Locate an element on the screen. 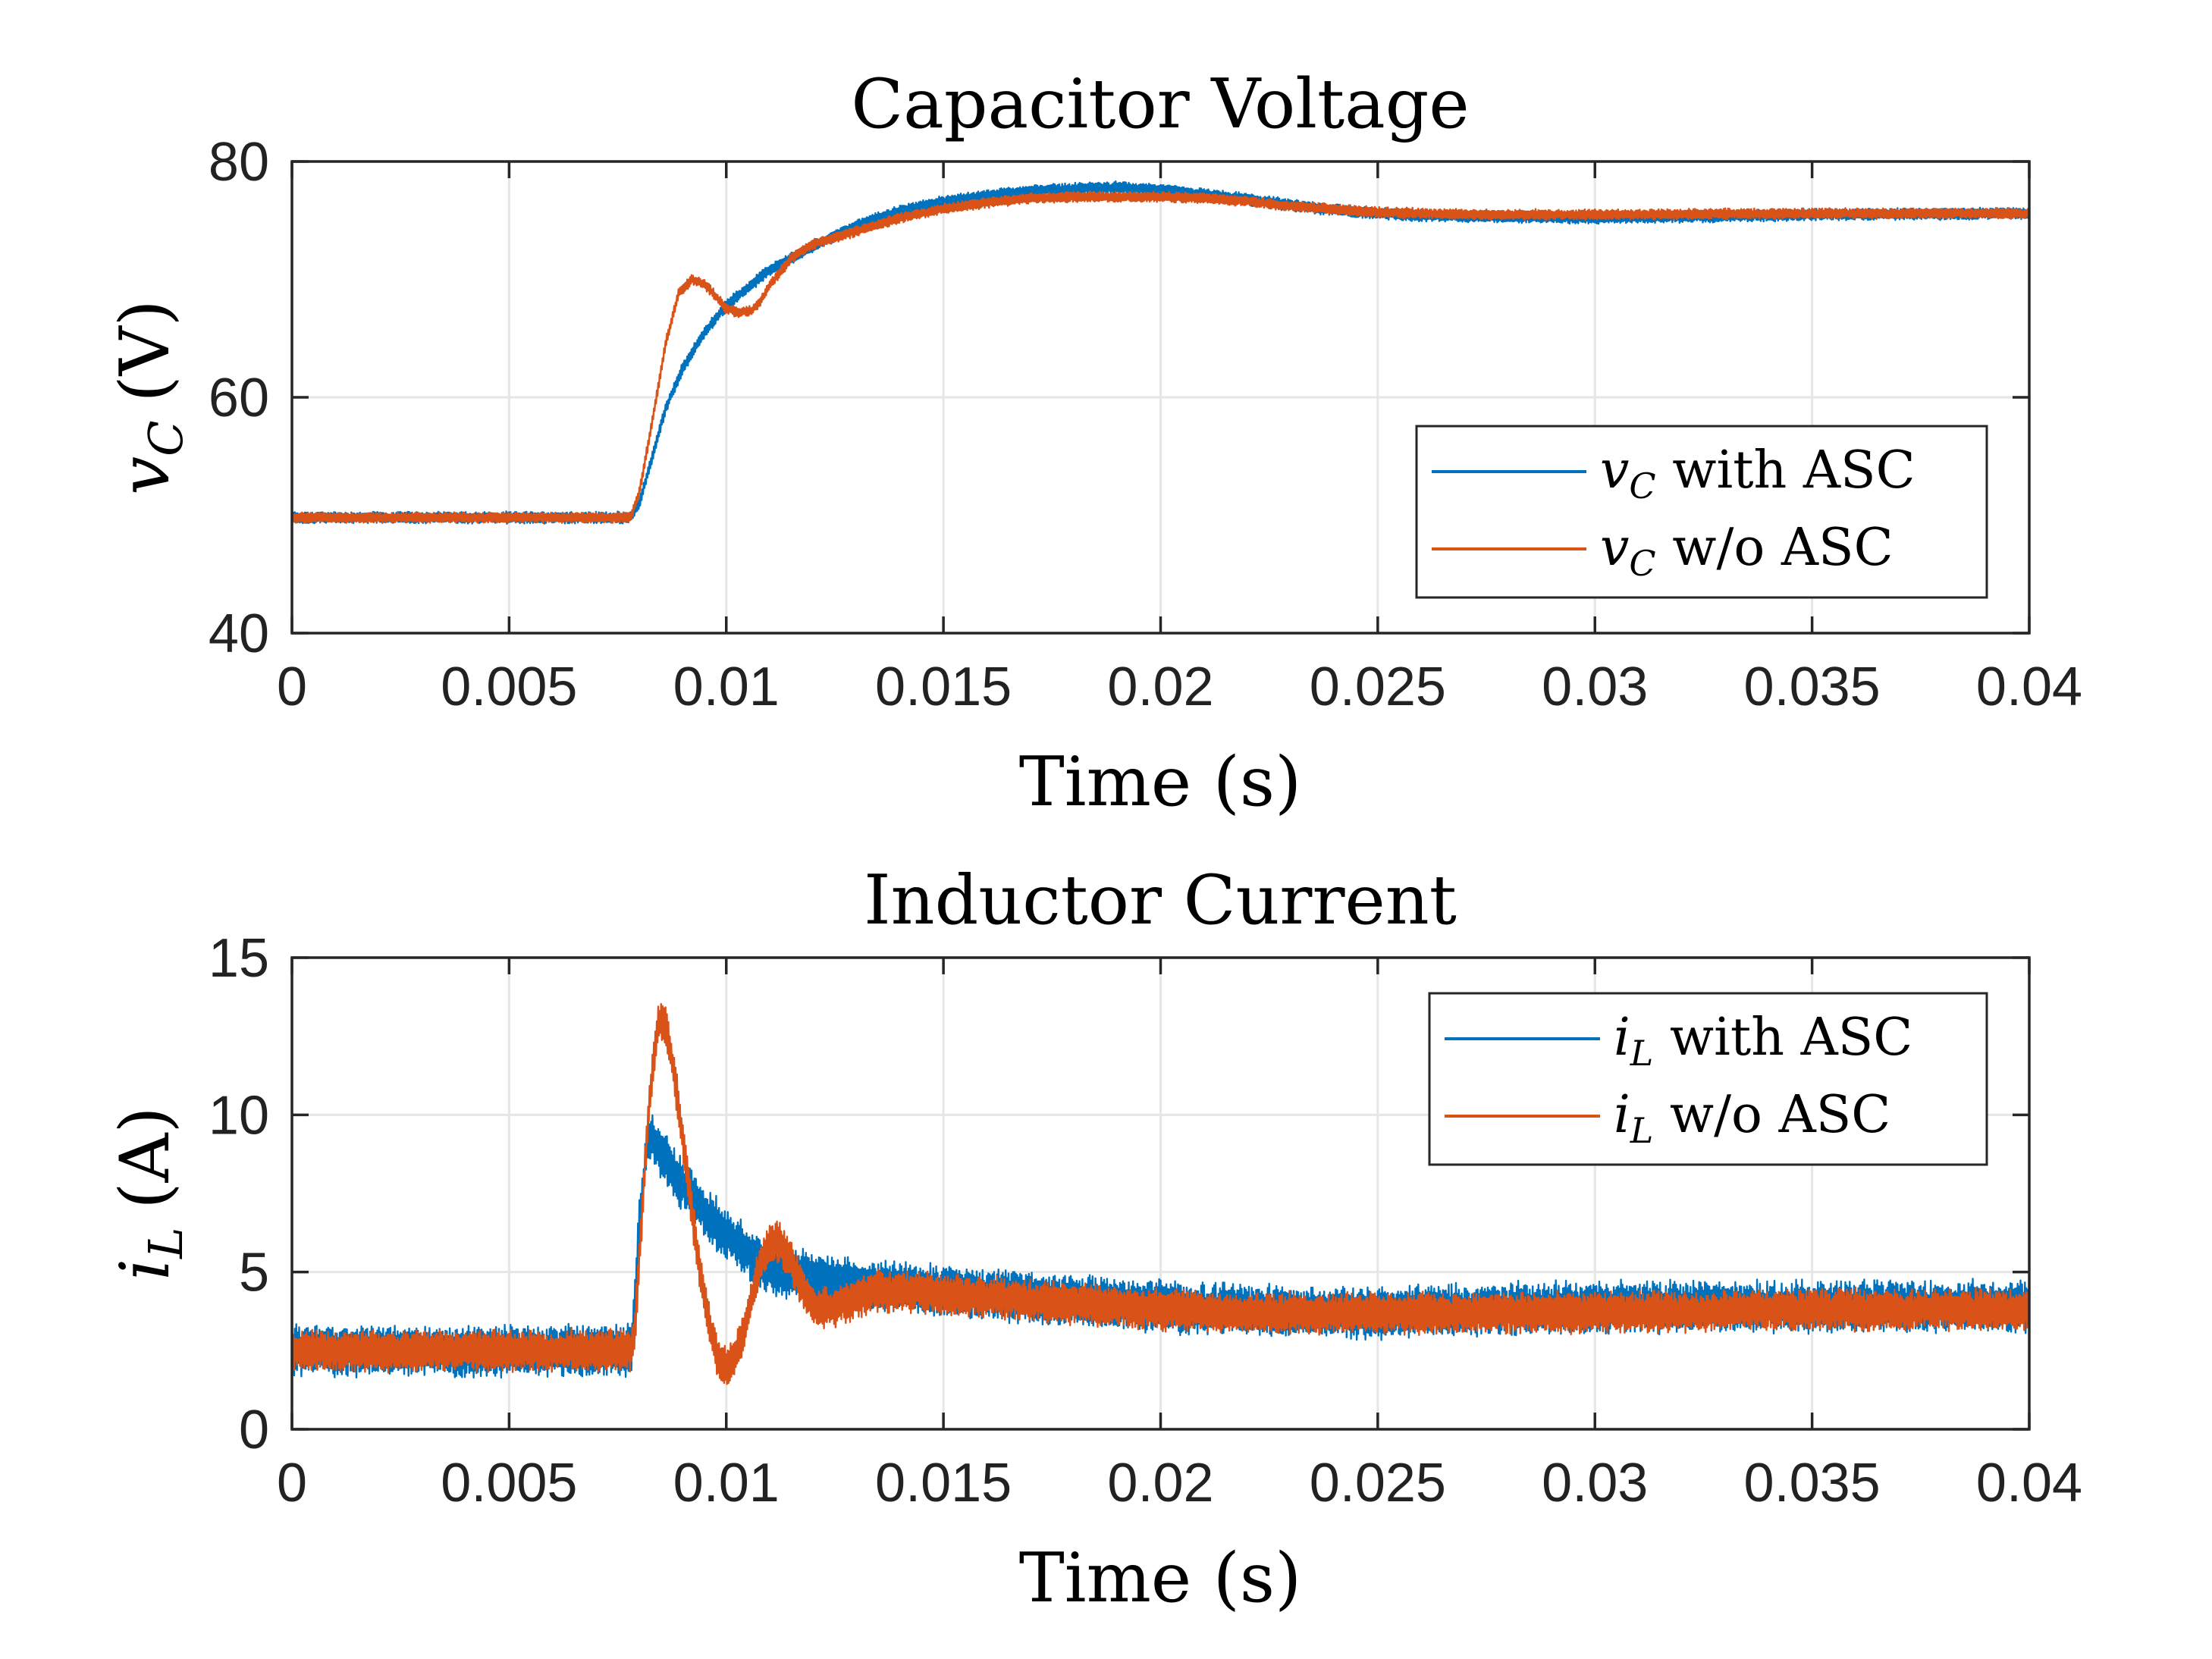 The width and height of the screenshot is (2212, 1659). legend-entry-with-asc: iL with ASC is located at coordinates (1678, 1041).